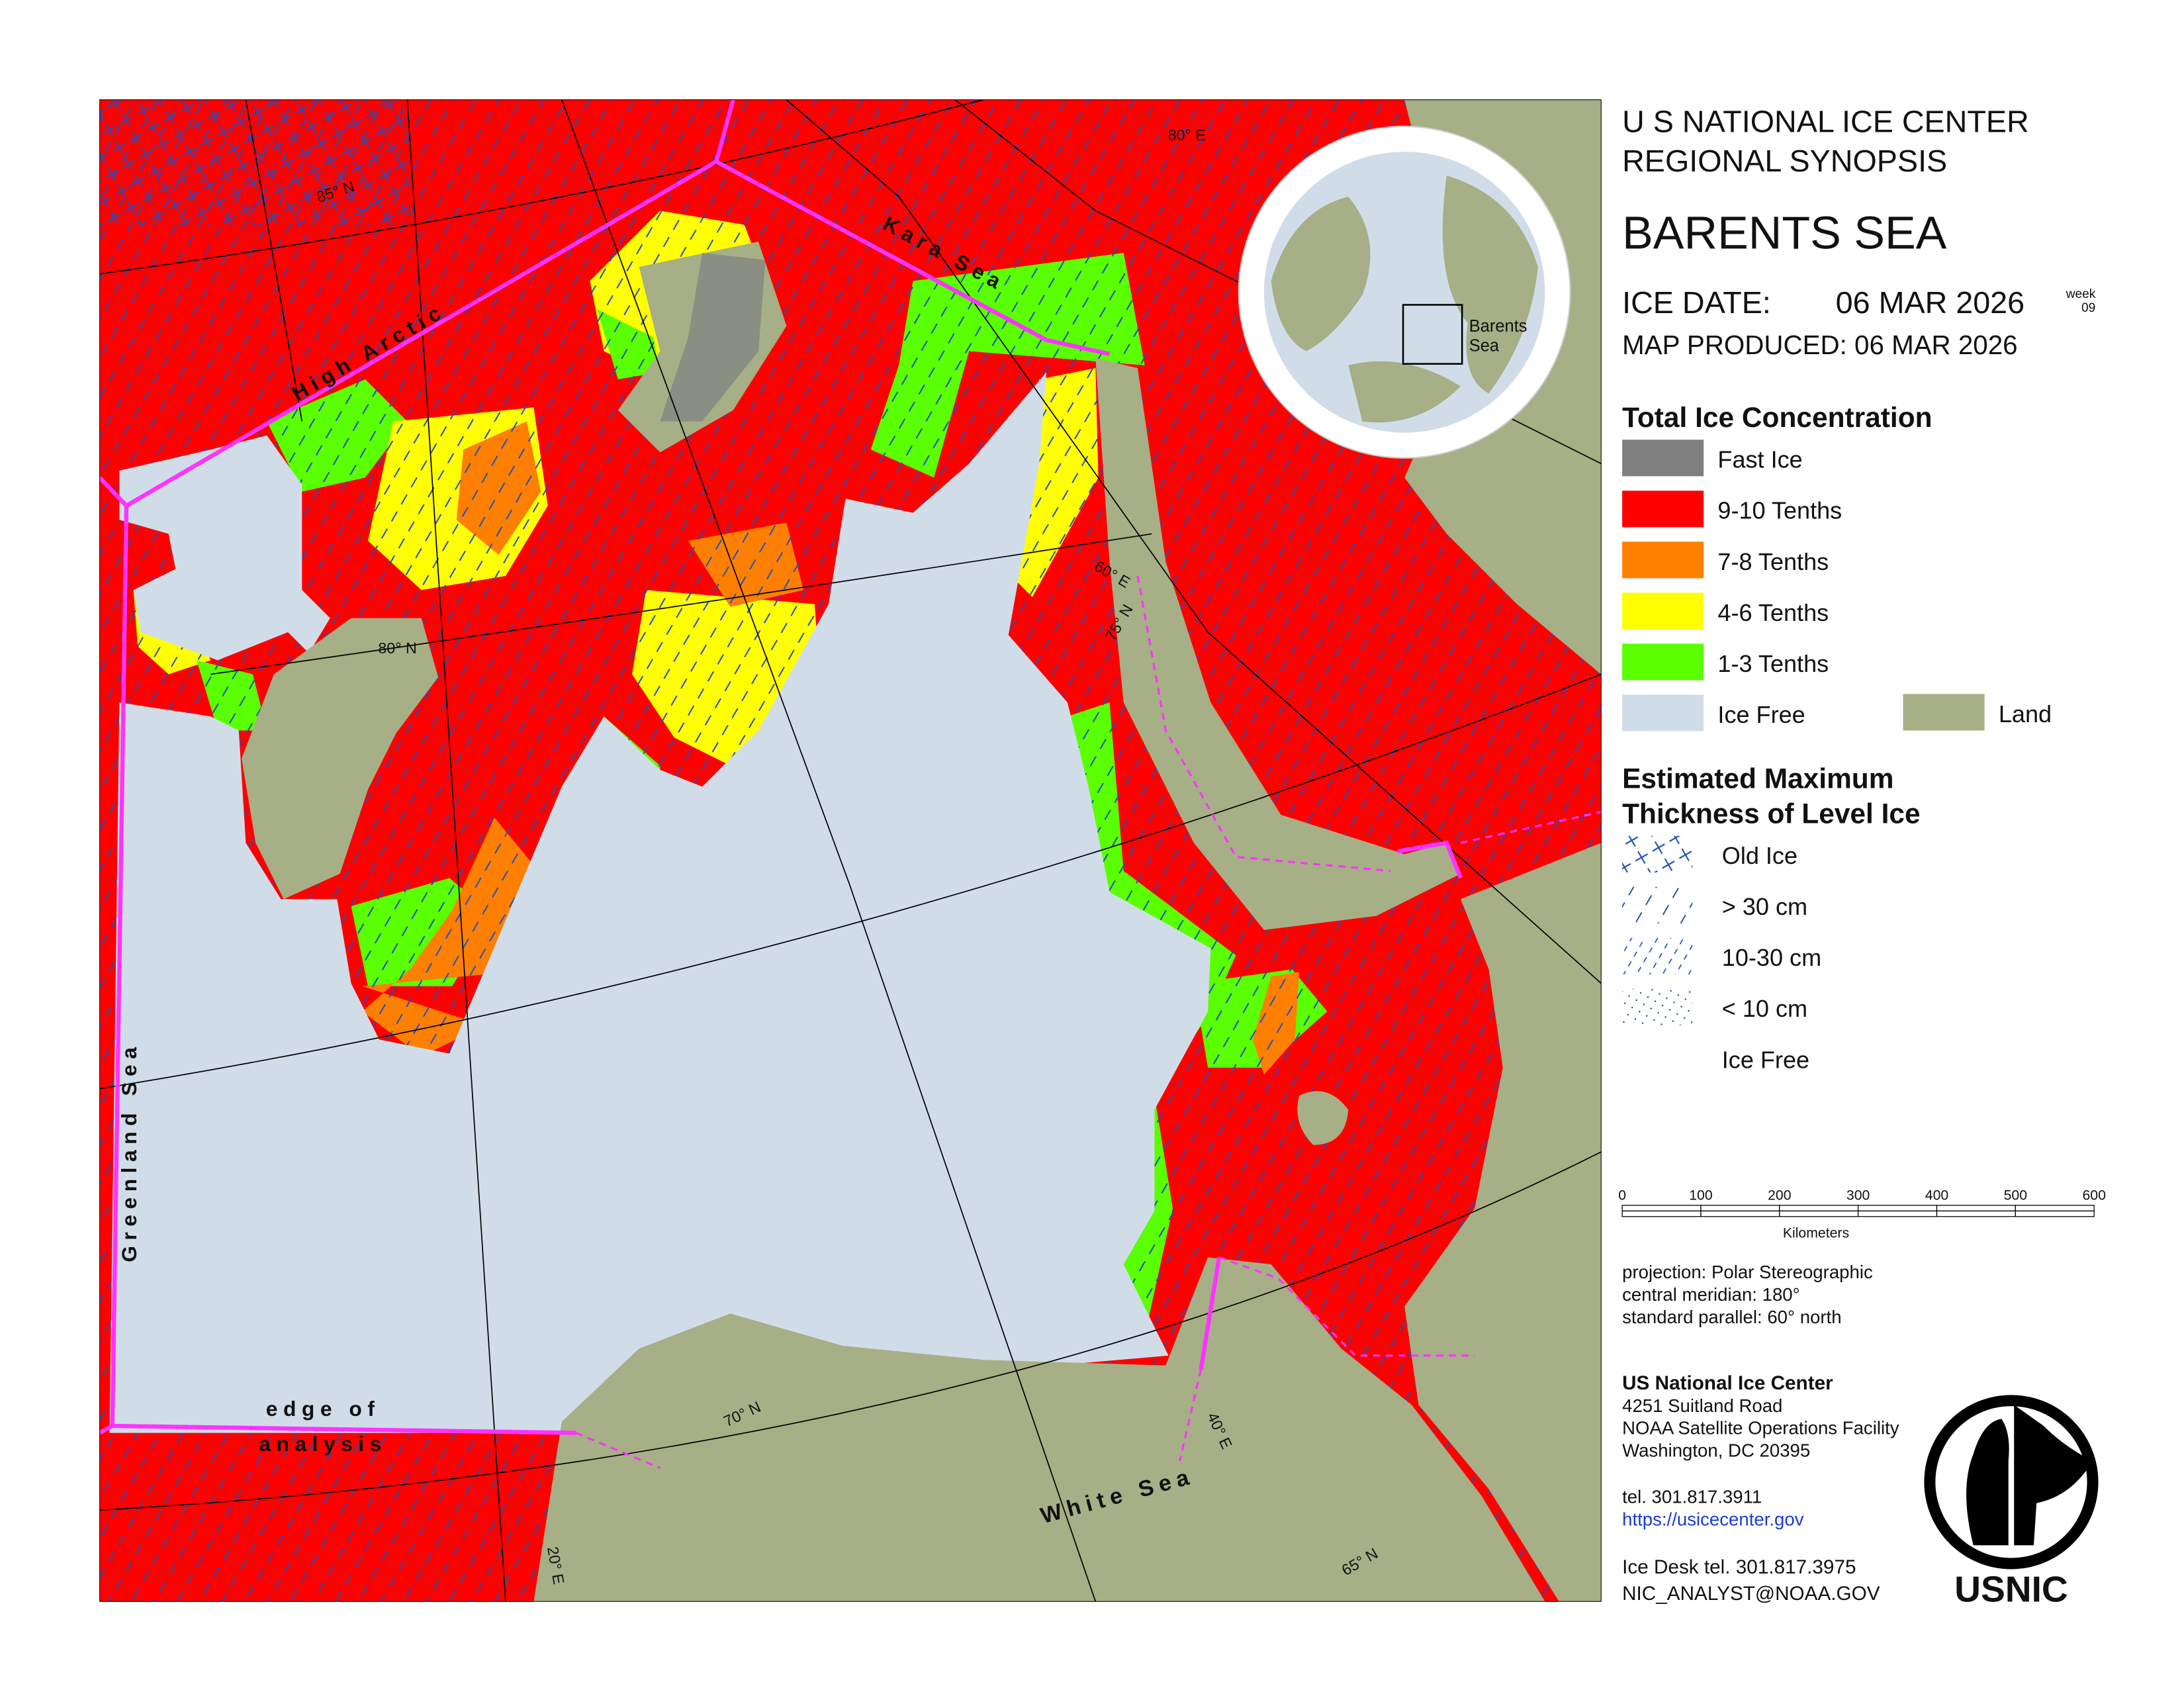  What do you see at coordinates (1773, 663) in the screenshot?
I see `legend-label: 1-3 Tenths` at bounding box center [1773, 663].